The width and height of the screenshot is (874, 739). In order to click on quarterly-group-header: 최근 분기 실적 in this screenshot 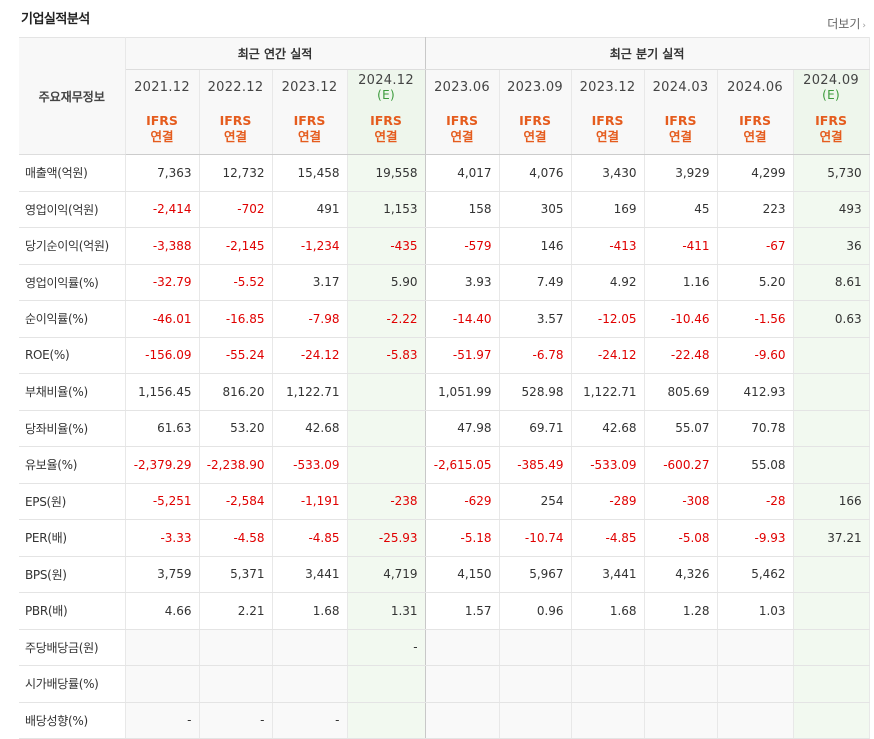, I will do `click(647, 53)`.